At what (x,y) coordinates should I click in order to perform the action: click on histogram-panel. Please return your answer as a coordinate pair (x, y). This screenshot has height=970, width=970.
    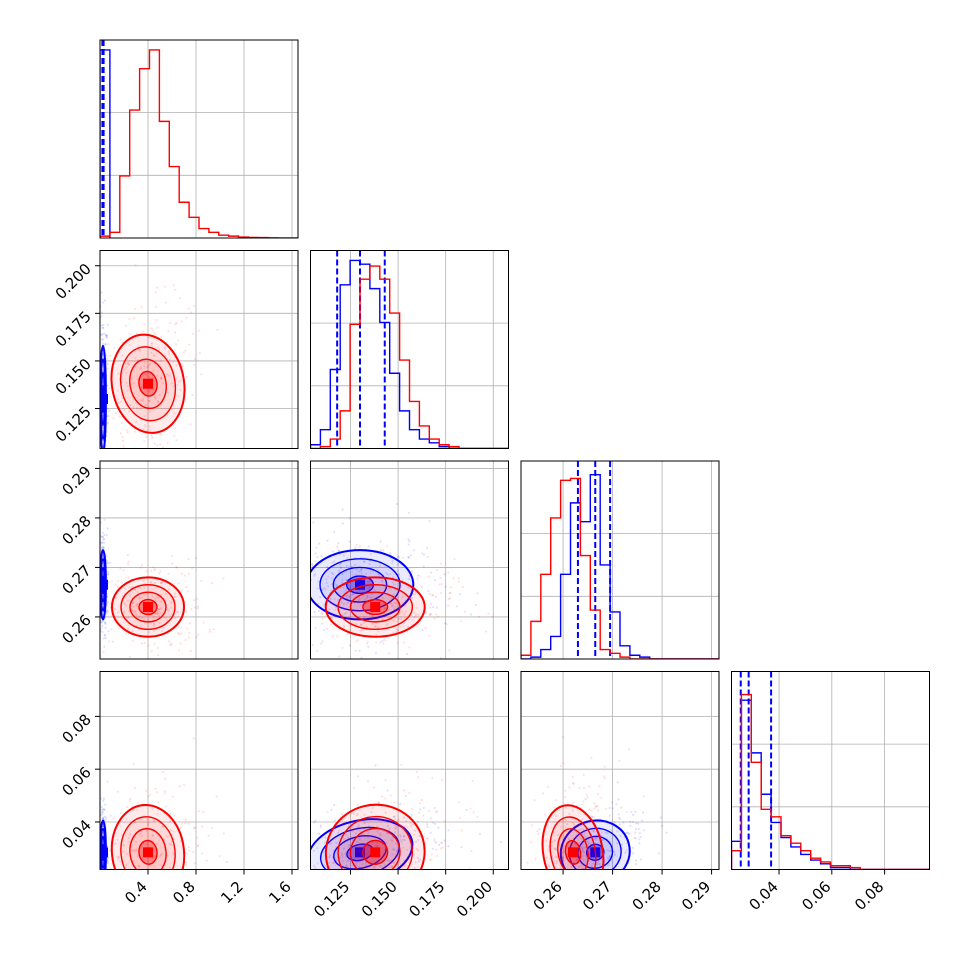
    Looking at the image, I should click on (830, 770).